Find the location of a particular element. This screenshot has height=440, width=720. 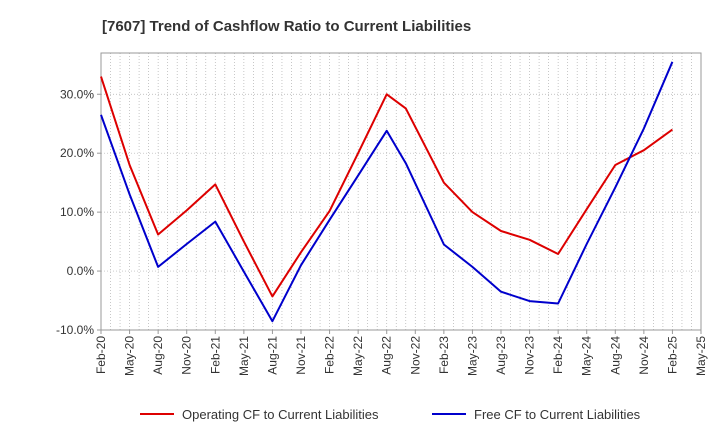

x-tick-label: Nov-23 is located at coordinates (530, 355).